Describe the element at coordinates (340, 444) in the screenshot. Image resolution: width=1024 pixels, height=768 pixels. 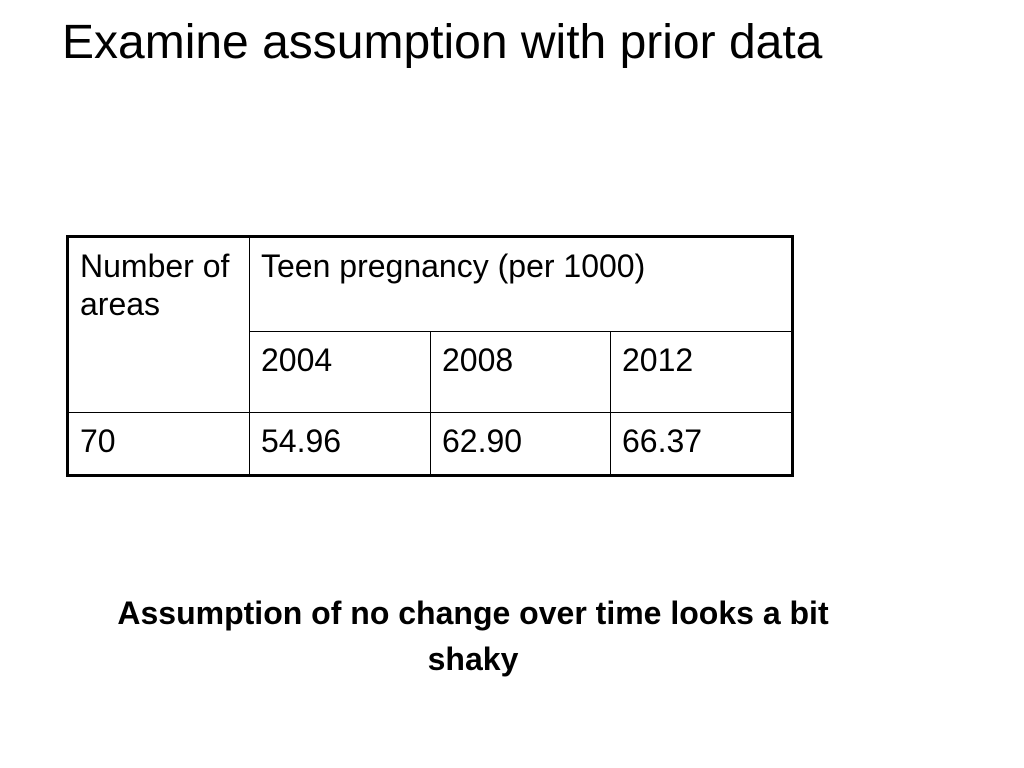
I see `cell-rate: 54.96` at that location.